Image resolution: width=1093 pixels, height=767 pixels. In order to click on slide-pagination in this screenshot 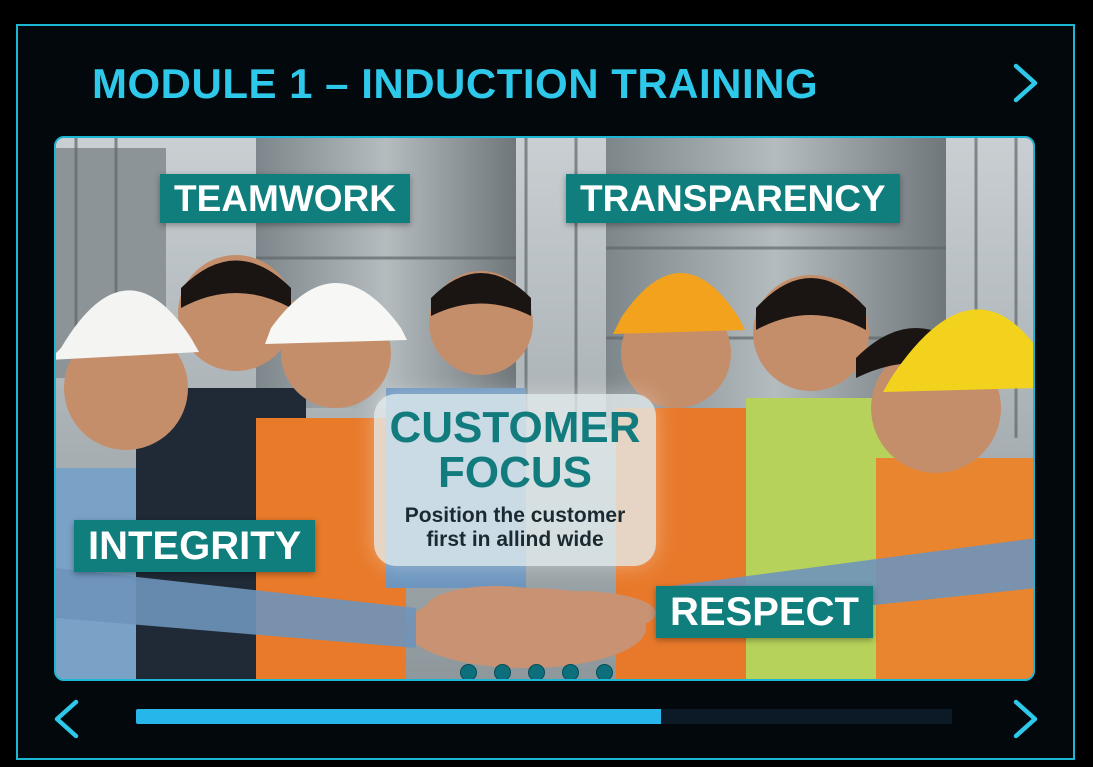, I will do `click(536, 671)`.